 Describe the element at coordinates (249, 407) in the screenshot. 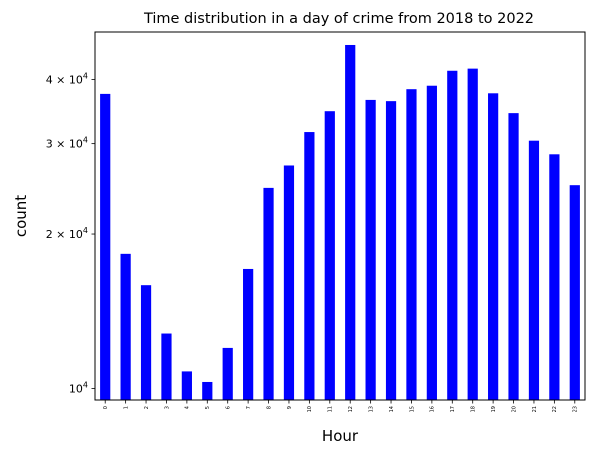

I see `x-tick-label: 7` at that location.